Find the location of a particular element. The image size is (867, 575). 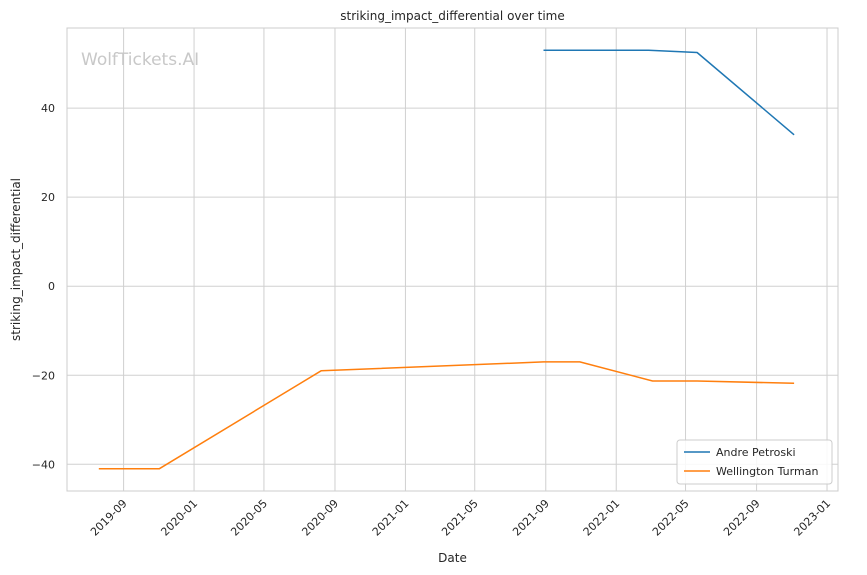

y-tick-label: −20 is located at coordinates (43, 375).